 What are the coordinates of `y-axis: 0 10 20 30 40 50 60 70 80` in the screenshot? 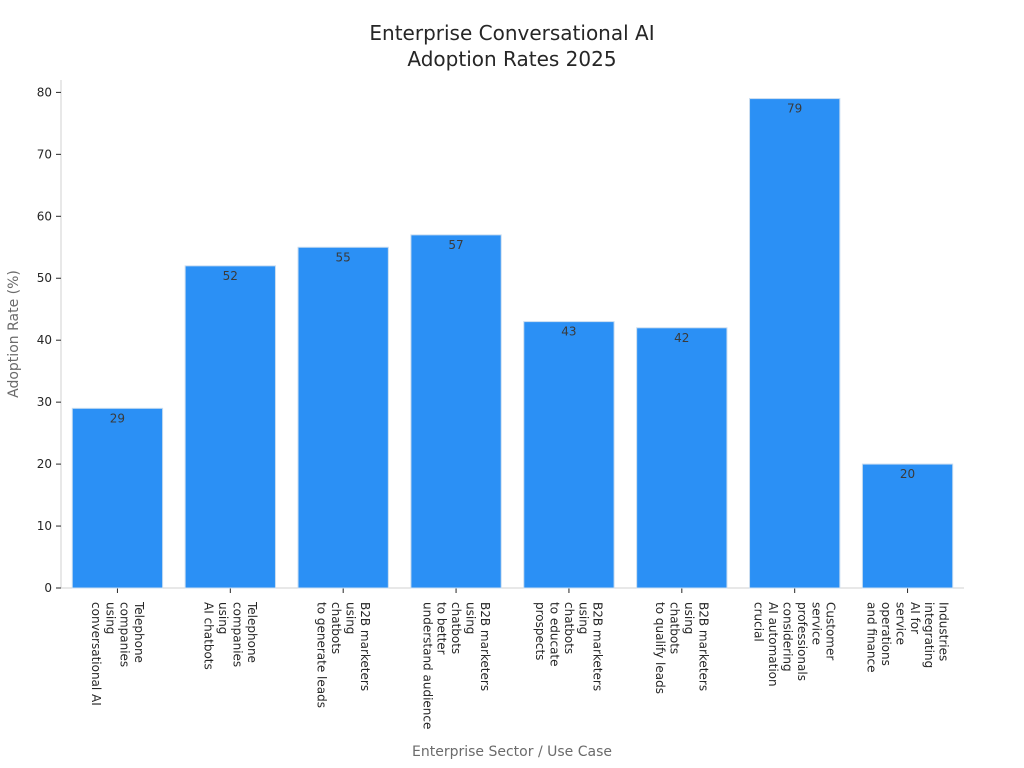 It's located at (49, 337).